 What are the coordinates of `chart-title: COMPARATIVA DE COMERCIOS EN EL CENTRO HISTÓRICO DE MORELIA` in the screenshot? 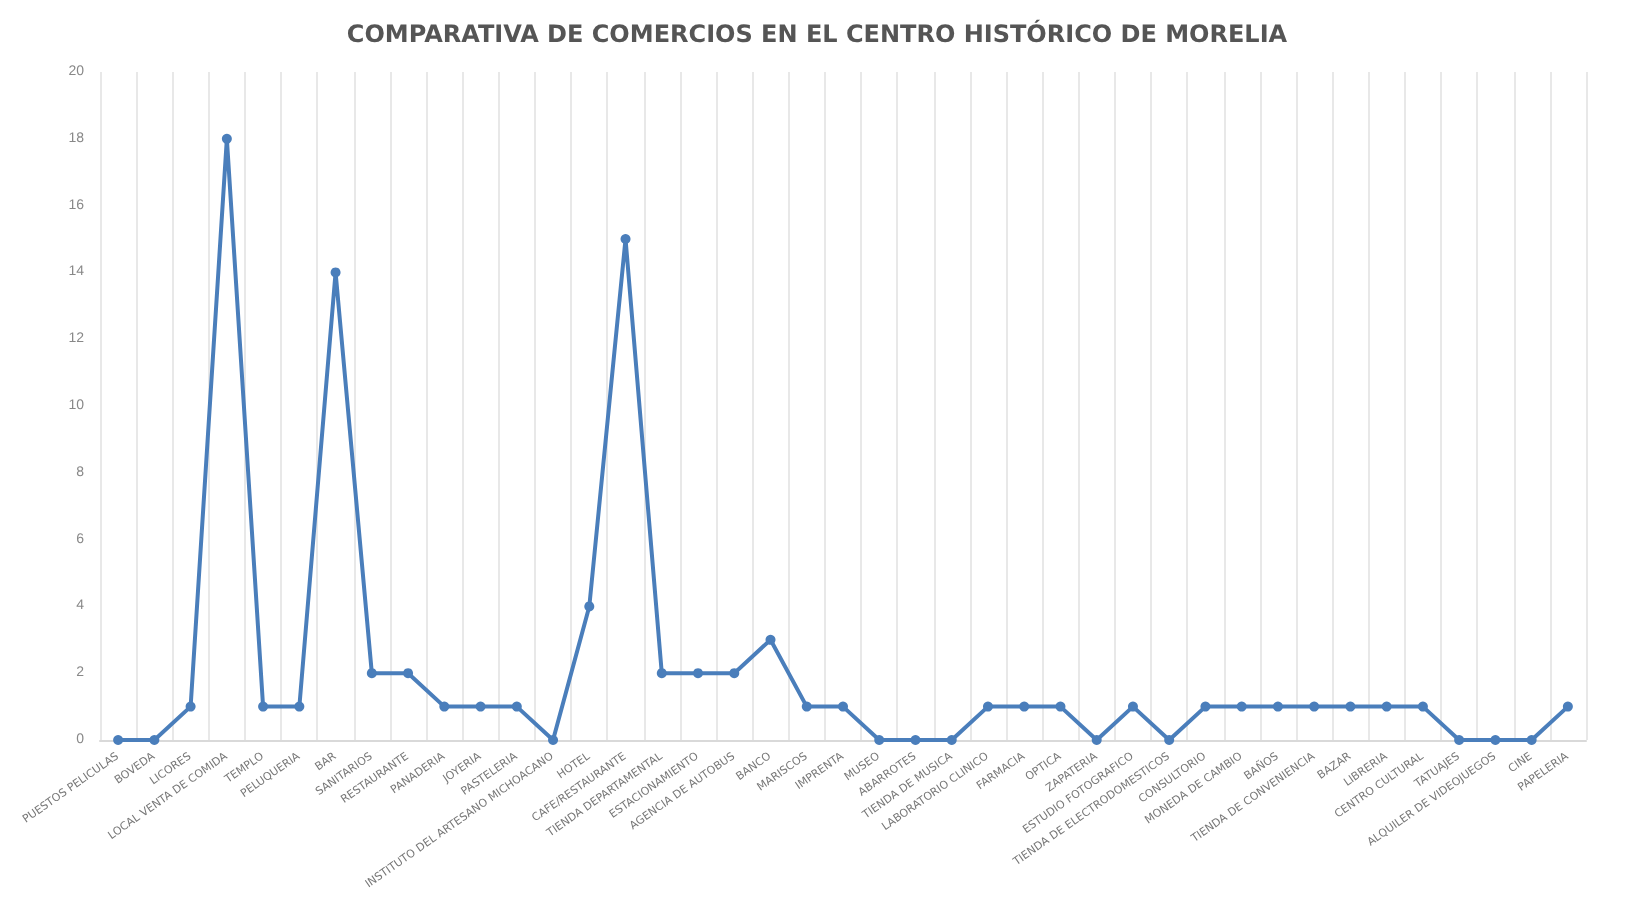 It's located at (817, 33).